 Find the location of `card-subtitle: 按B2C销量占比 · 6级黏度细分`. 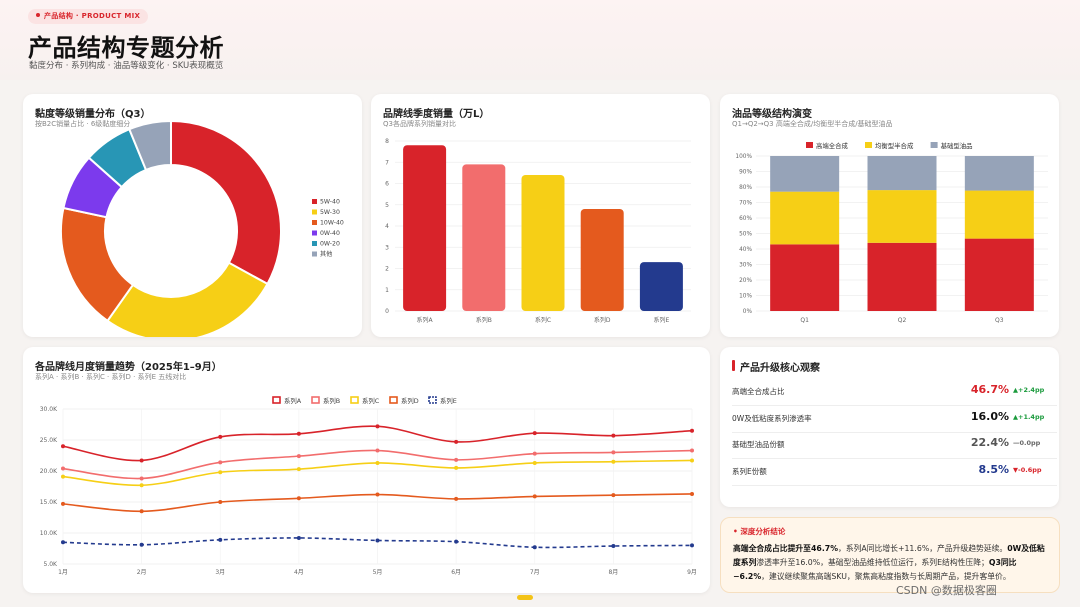

card-subtitle: 按B2C销量占比 · 6级黏度细分 is located at coordinates (83, 124).